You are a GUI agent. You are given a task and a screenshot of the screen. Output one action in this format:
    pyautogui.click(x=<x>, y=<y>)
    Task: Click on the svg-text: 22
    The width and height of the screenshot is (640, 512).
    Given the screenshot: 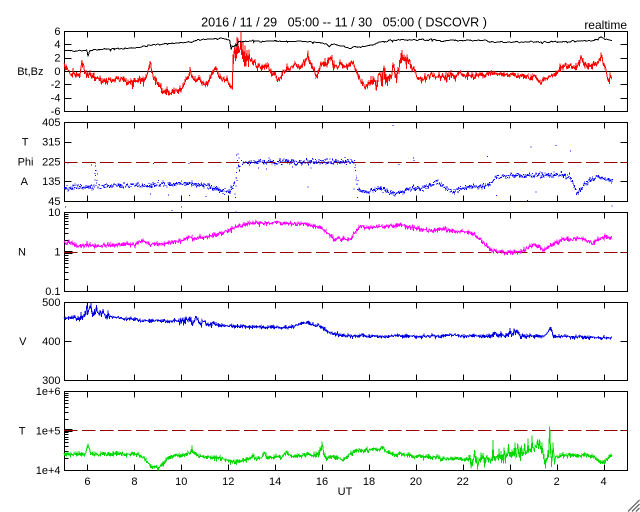 What is the action you would take?
    pyautogui.click(x=463, y=482)
    